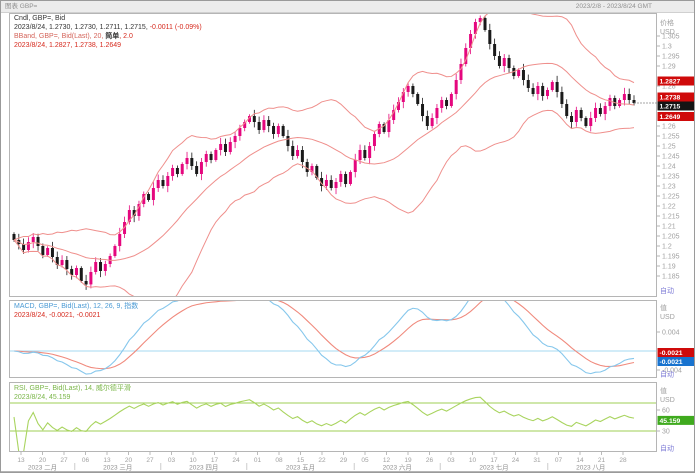 Image resolution: width=695 pixels, height=473 pixels. Describe the element at coordinates (397, 467) in the screenshot. I see `svg-text: 2023 六月` at that location.